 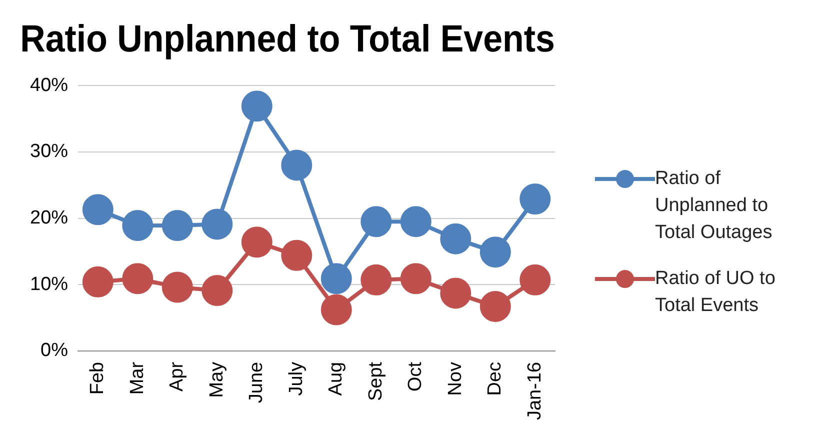 I want to click on chart-title: Ratio Unplanned to Total Events, so click(x=287, y=38).